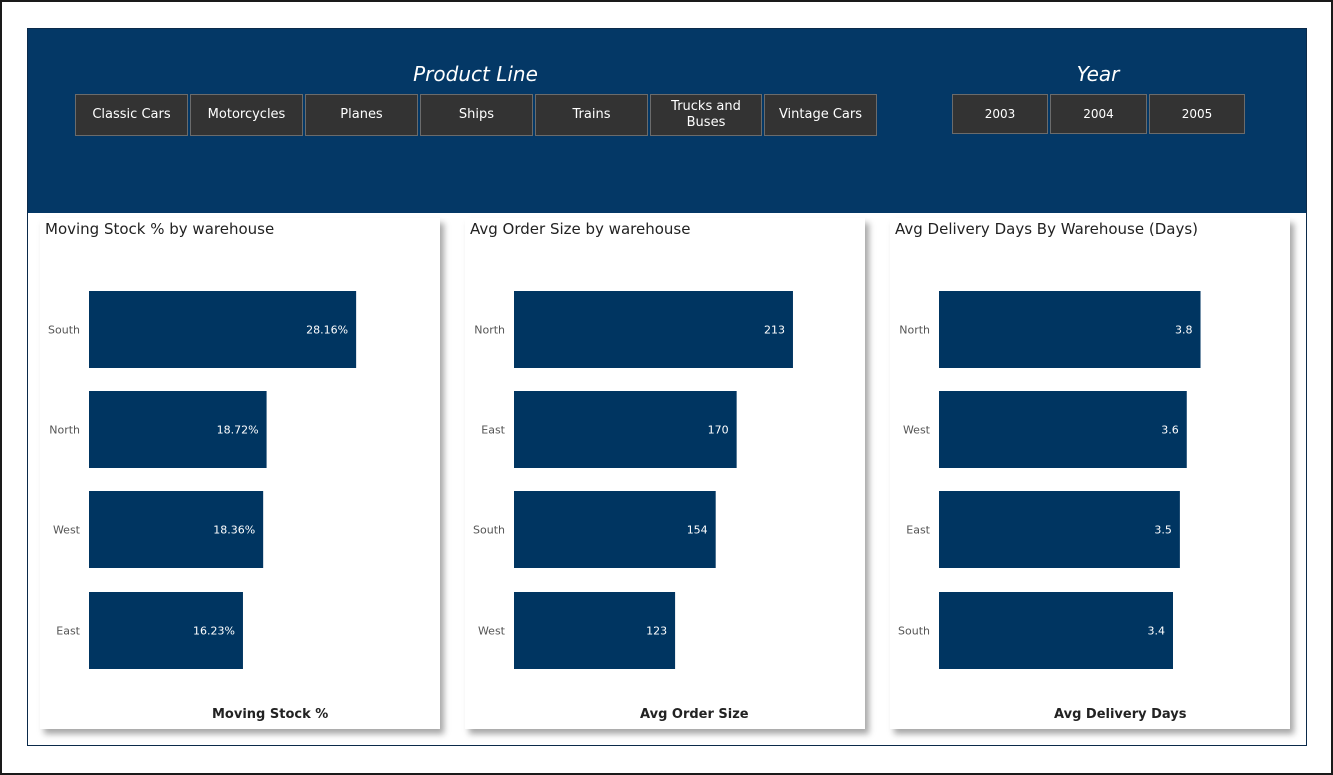  Describe the element at coordinates (238, 430) in the screenshot. I see `data-label: 18.72%` at that location.